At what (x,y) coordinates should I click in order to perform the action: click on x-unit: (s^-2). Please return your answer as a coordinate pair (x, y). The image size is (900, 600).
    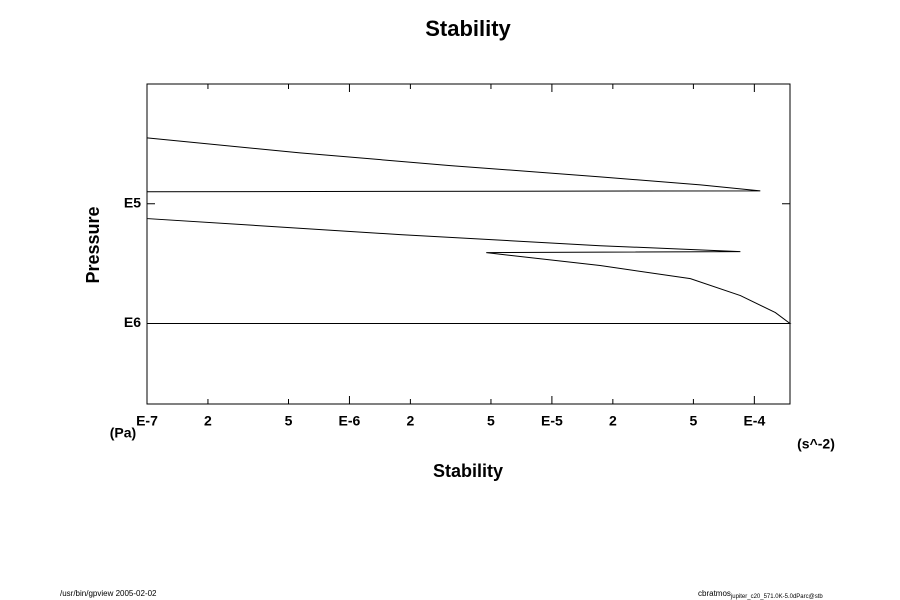
    Looking at the image, I should click on (816, 444).